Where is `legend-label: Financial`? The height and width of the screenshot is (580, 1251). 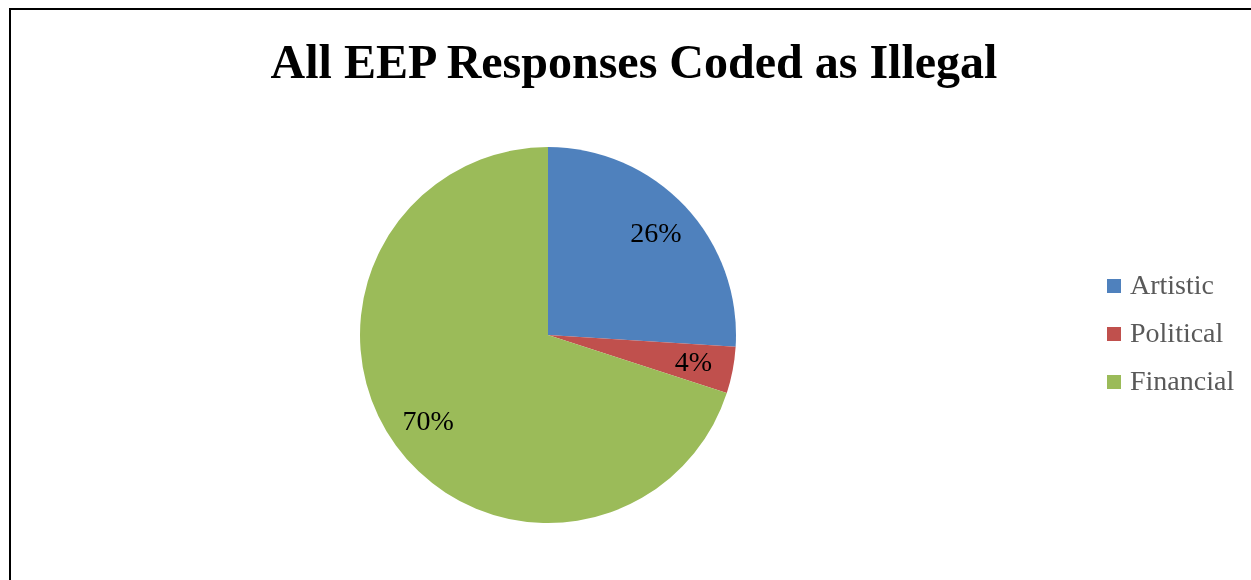 legend-label: Financial is located at coordinates (1182, 380).